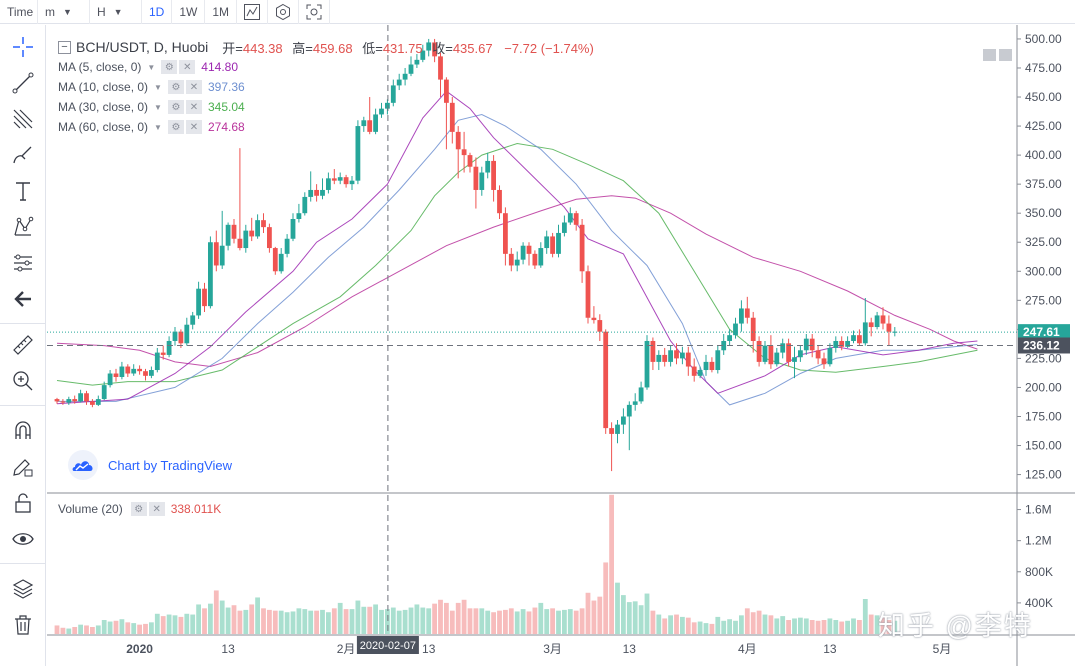  Describe the element at coordinates (226, 107) in the screenshot. I see `ma-value: 345.04` at that location.